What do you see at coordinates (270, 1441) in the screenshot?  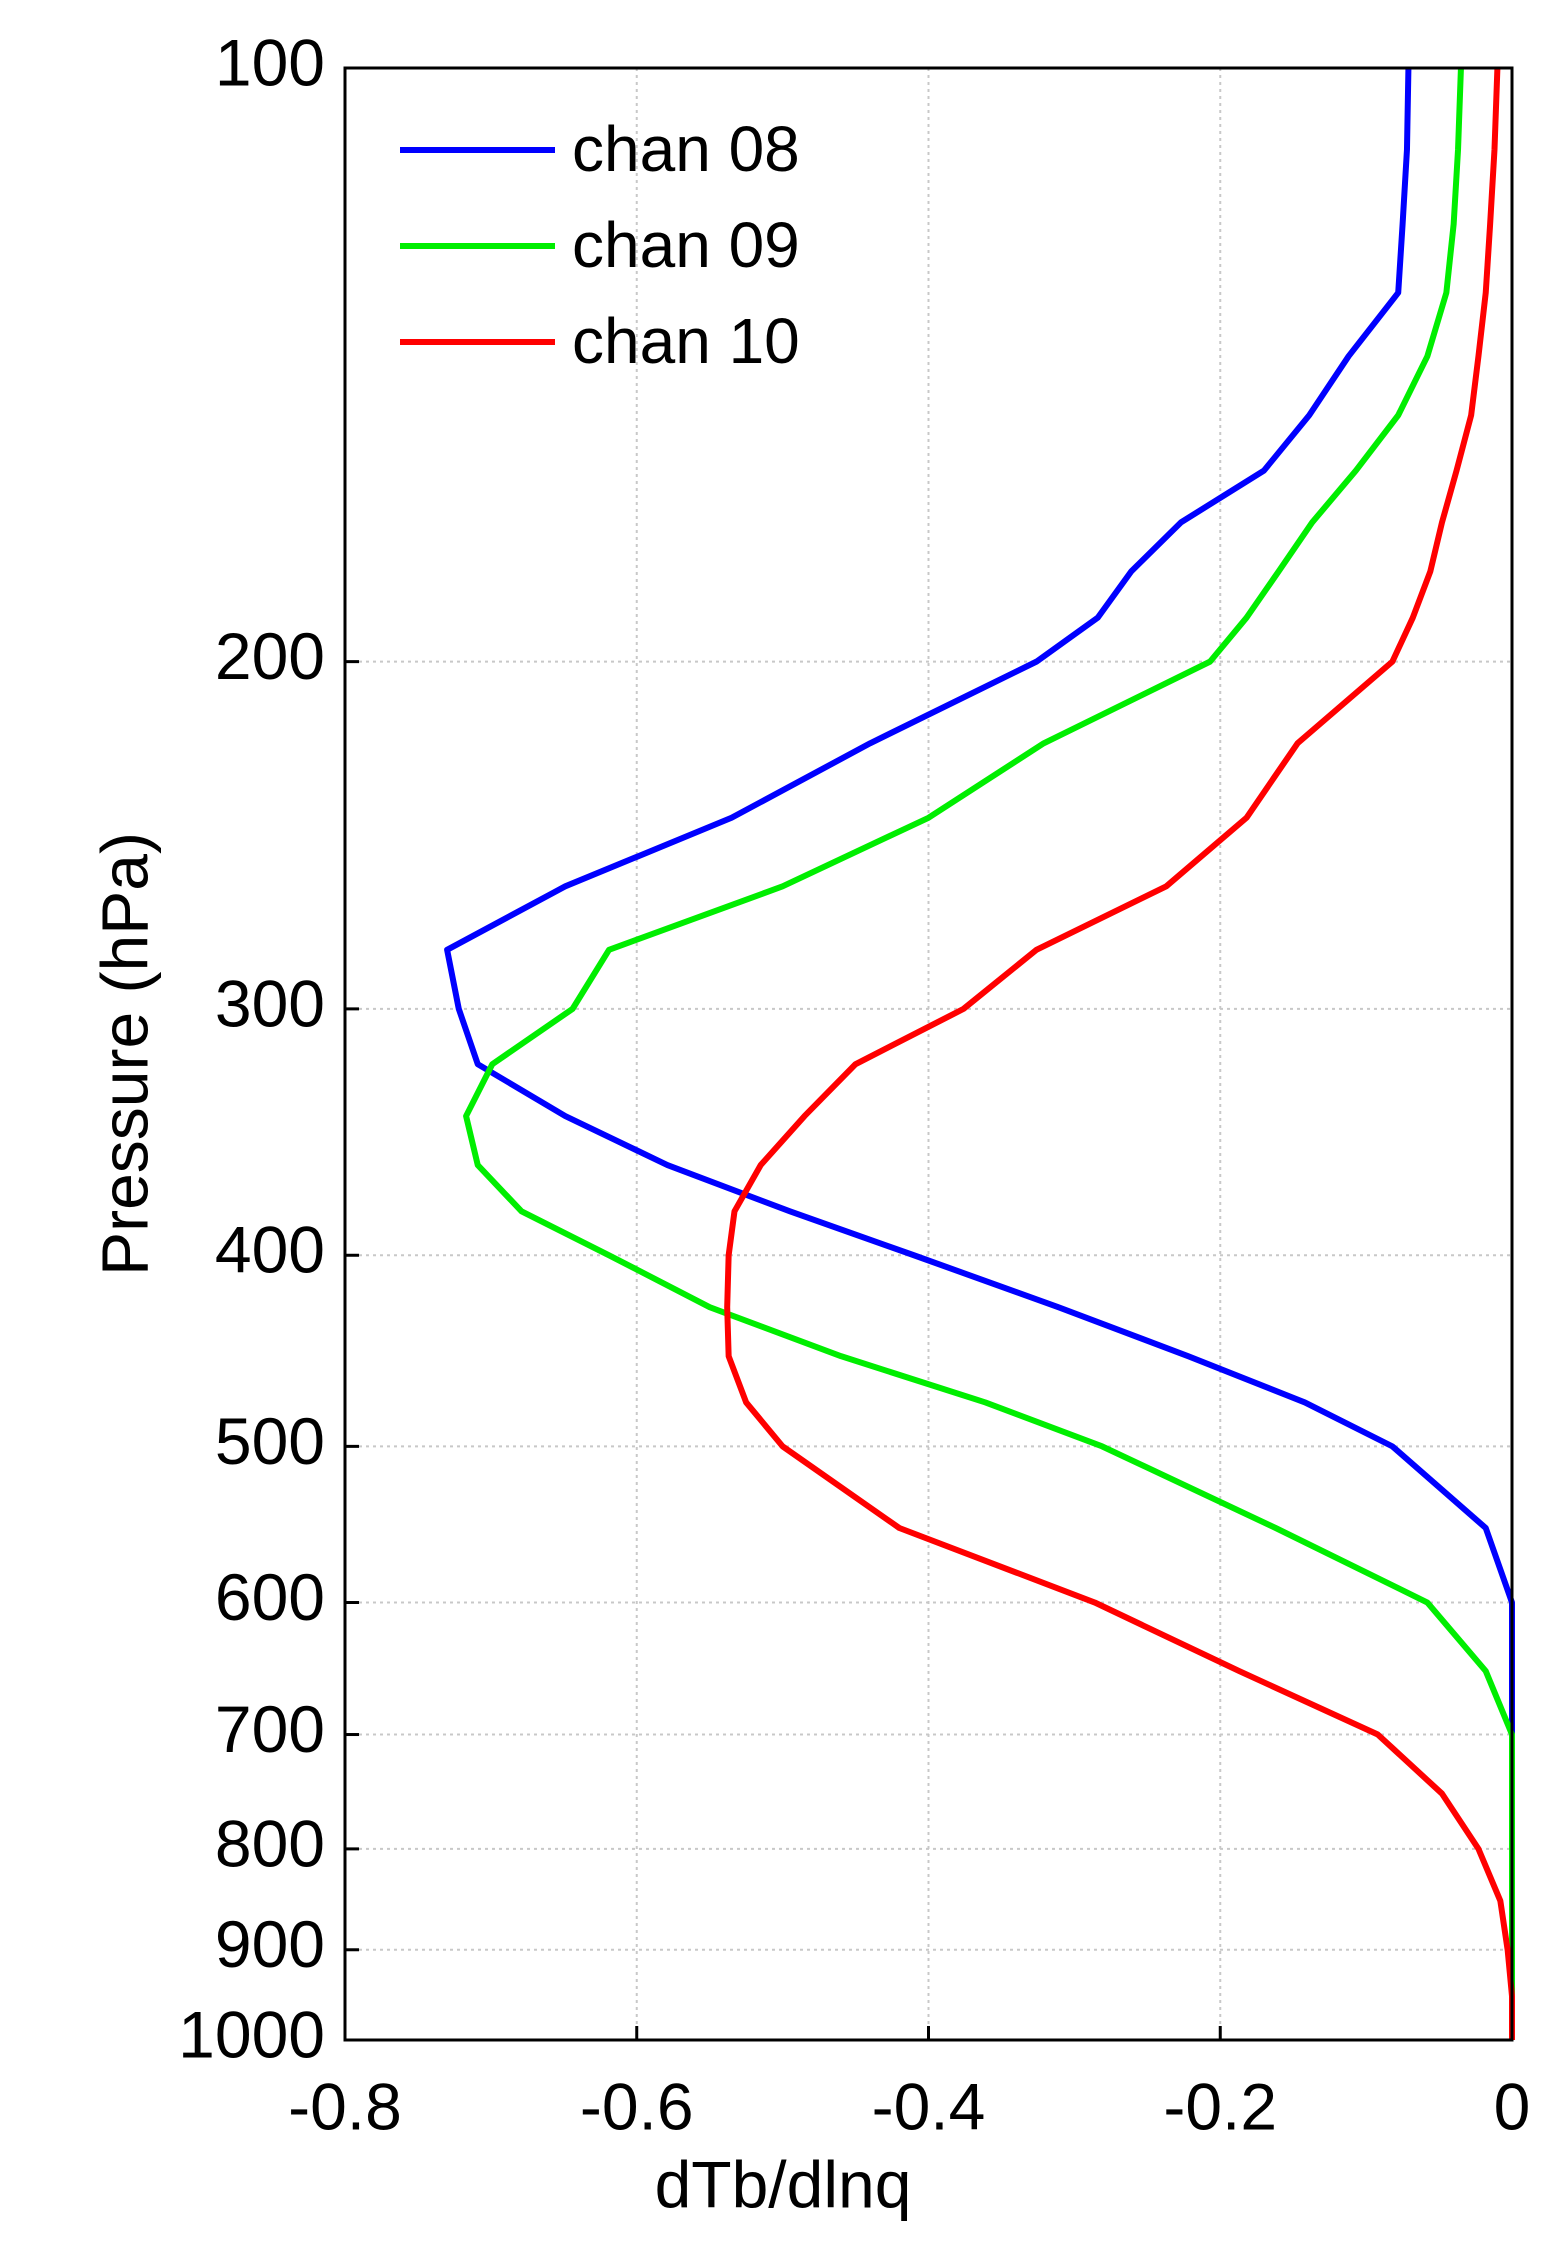 I see `y-tick-label: 500` at bounding box center [270, 1441].